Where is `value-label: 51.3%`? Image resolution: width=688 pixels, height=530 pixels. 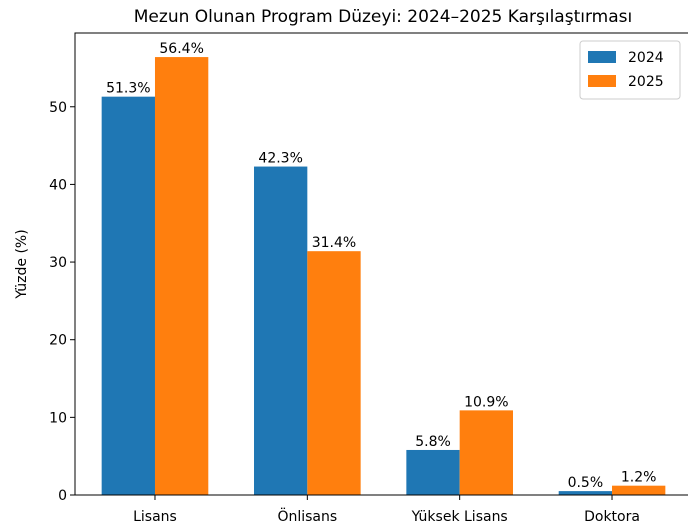 value-label: 51.3% is located at coordinates (128, 89).